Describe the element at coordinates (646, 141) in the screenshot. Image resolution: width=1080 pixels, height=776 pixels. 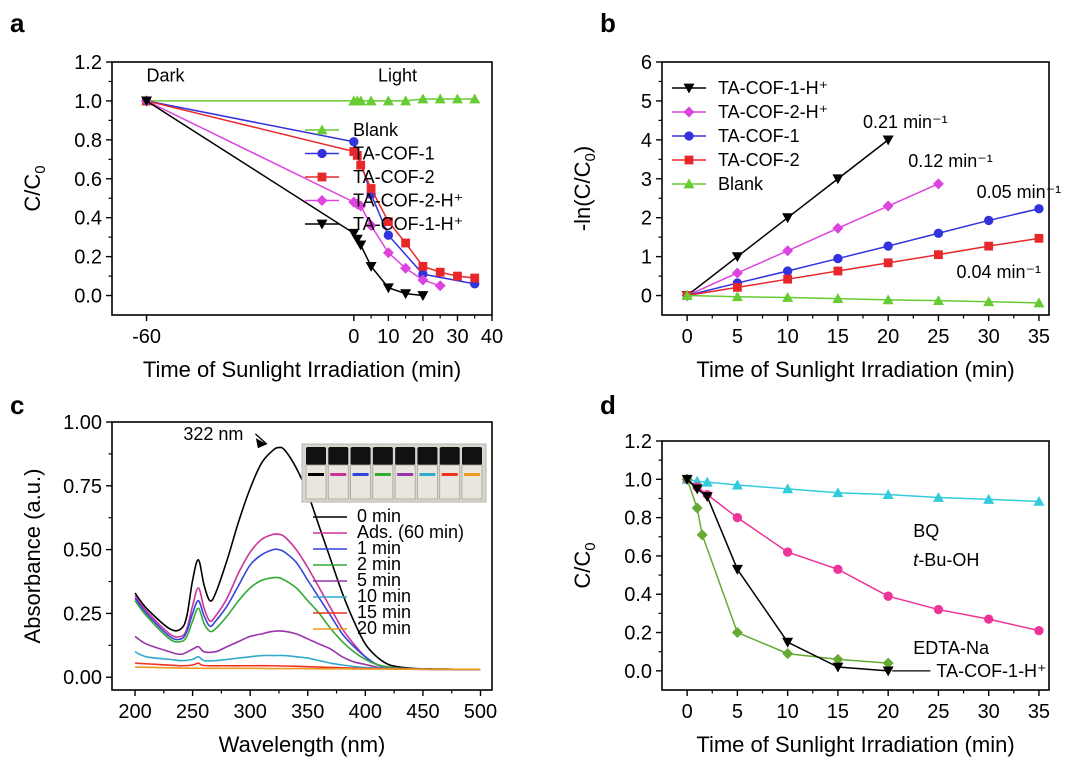
I see `y-tick-label: 4` at that location.